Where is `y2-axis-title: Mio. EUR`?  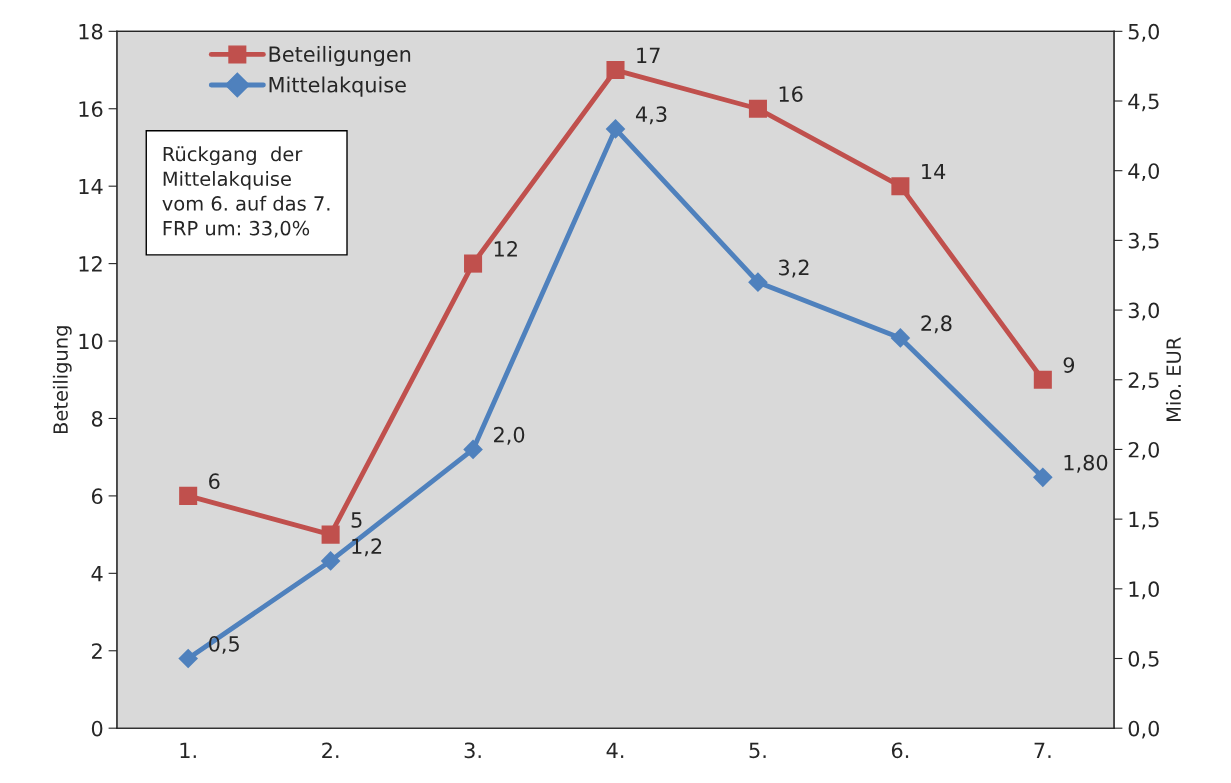 y2-axis-title: Mio. EUR is located at coordinates (1173, 379).